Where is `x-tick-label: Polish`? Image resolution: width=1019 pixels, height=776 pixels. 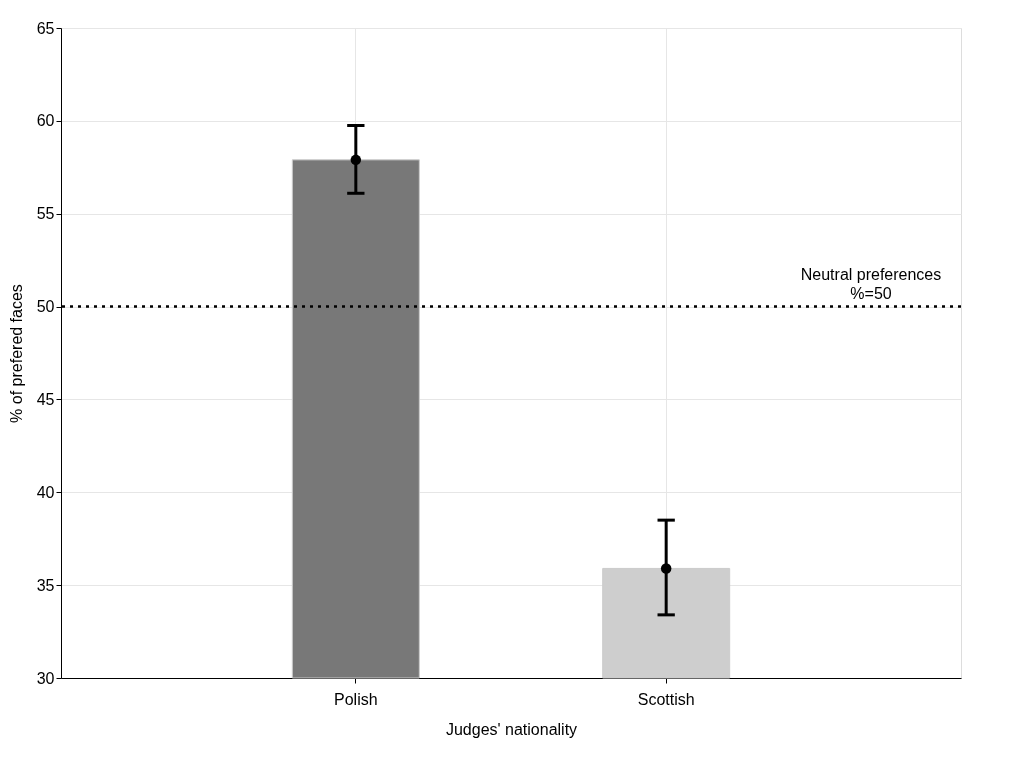 x-tick-label: Polish is located at coordinates (356, 699).